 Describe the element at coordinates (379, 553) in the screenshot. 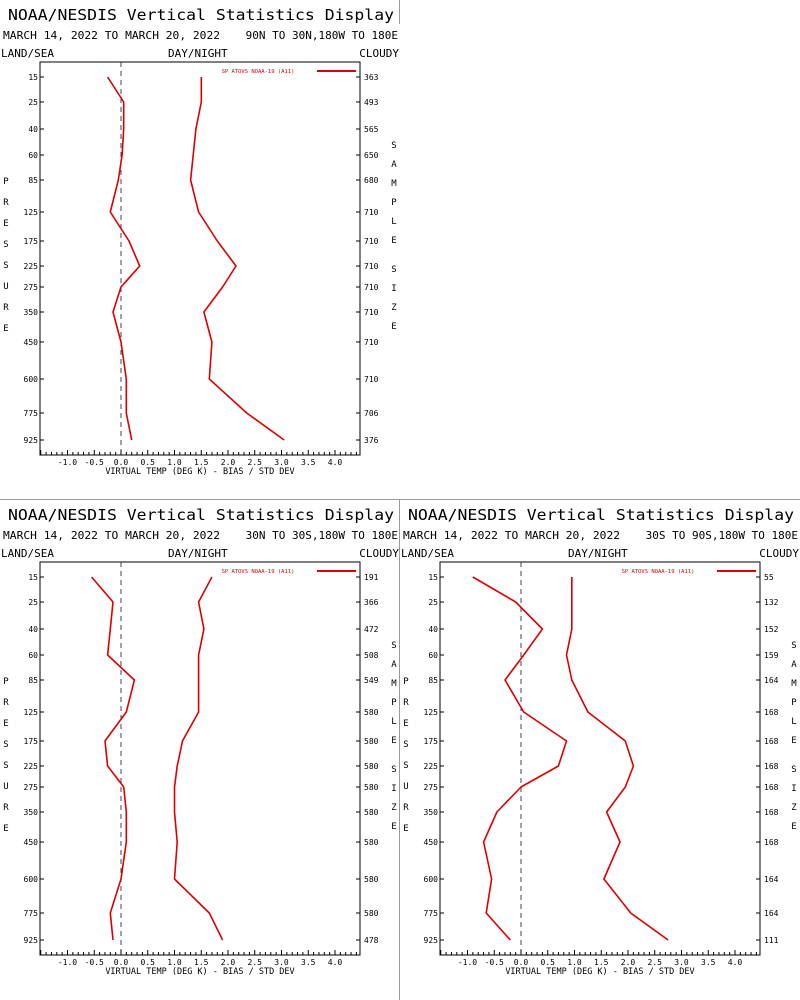

I see `cloudy-label: CLOUDY` at that location.